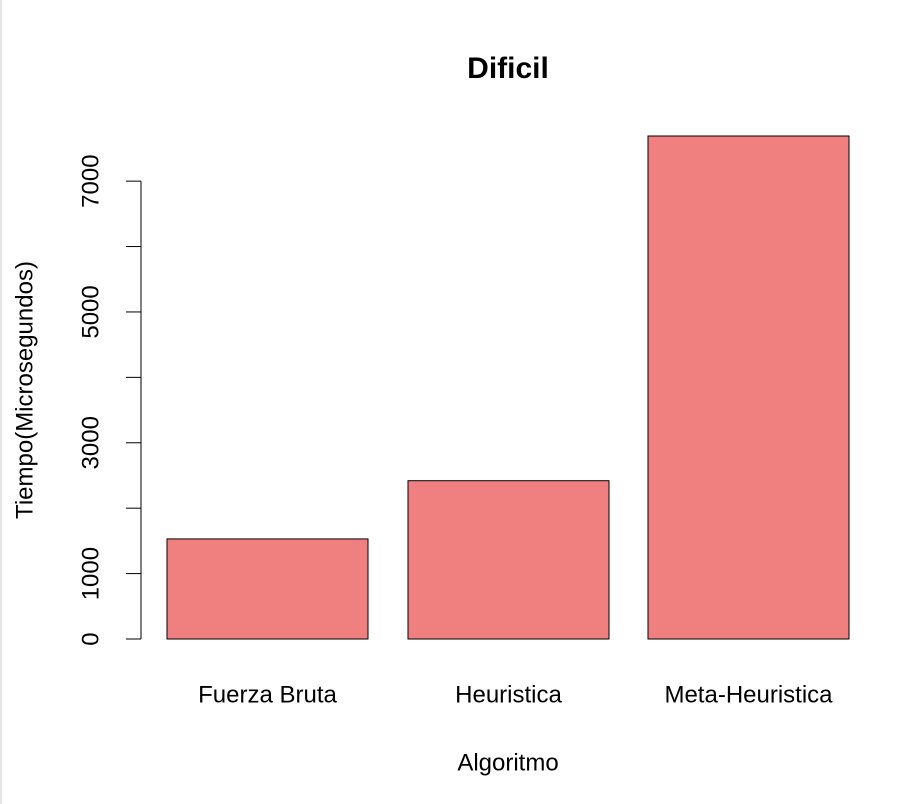  I want to click on x-tick-label: Meta-Heuristica, so click(748, 694).